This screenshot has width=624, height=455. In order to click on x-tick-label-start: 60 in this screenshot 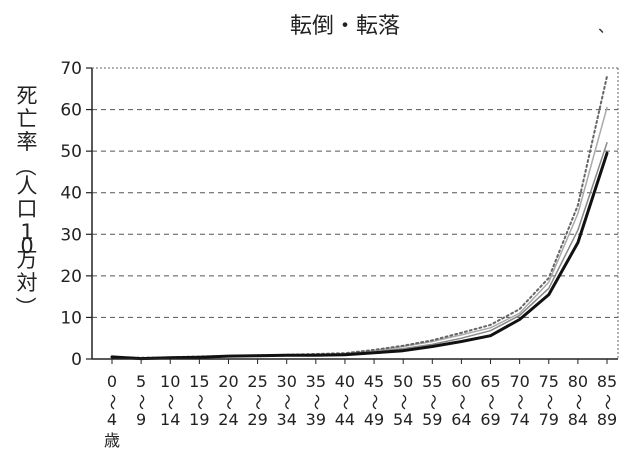, I will do `click(461, 381)`.